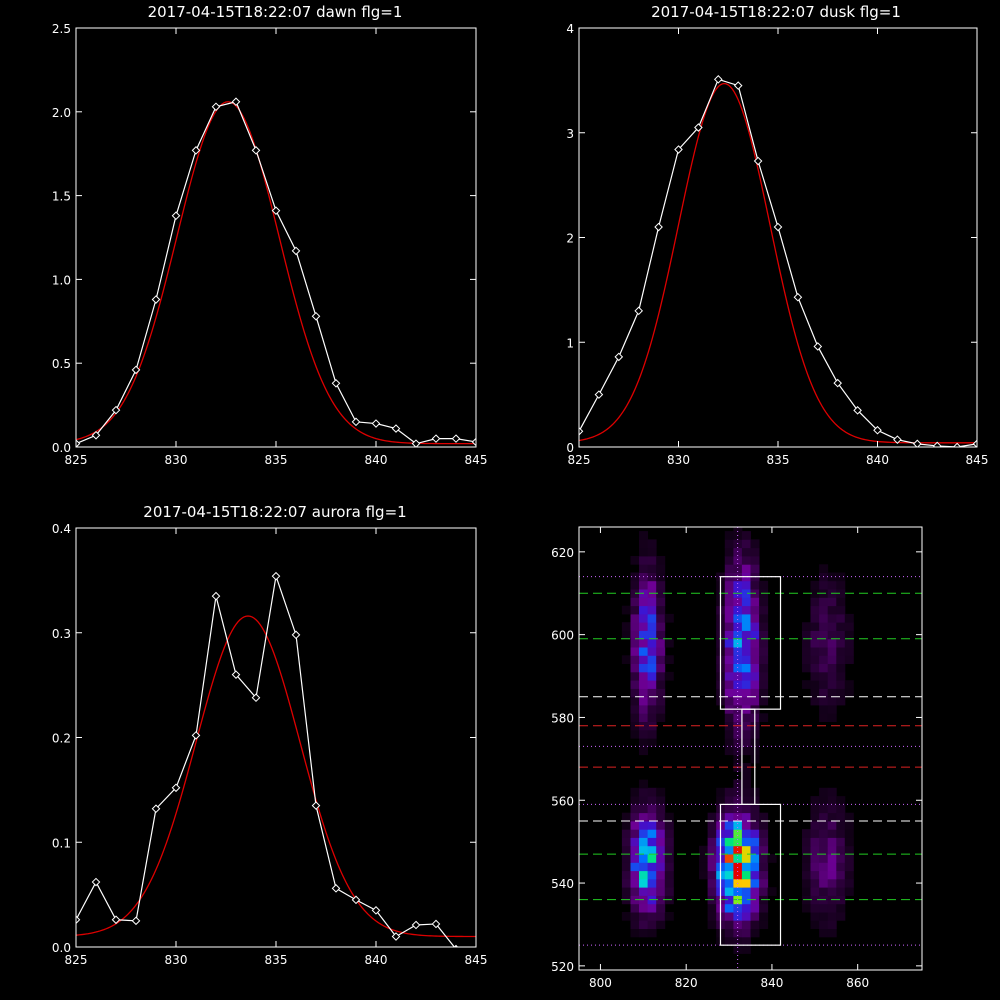 The width and height of the screenshot is (1000, 1000). Describe the element at coordinates (570, 134) in the screenshot. I see `y-tick-label: 3` at that location.